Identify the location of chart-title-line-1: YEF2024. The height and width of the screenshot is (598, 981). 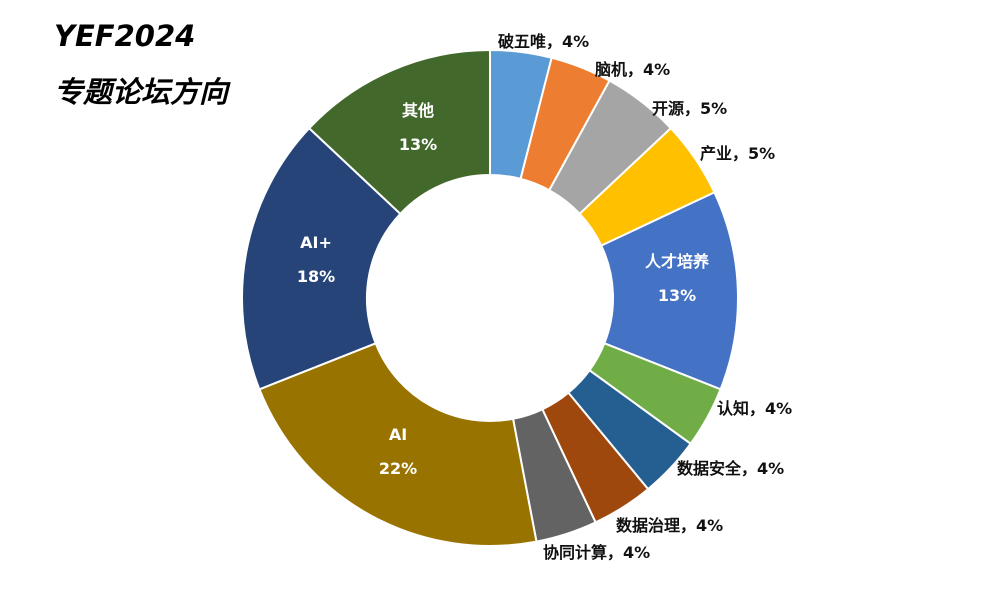
(125, 36).